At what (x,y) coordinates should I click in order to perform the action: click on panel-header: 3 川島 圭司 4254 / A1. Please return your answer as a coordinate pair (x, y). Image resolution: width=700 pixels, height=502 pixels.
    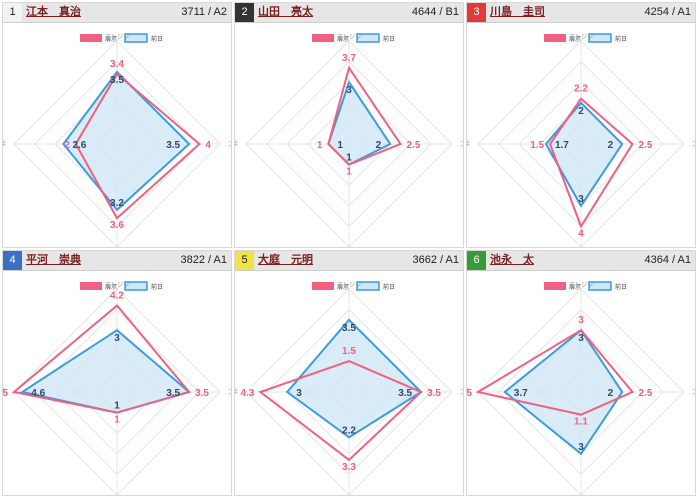
    Looking at the image, I should click on (581, 13).